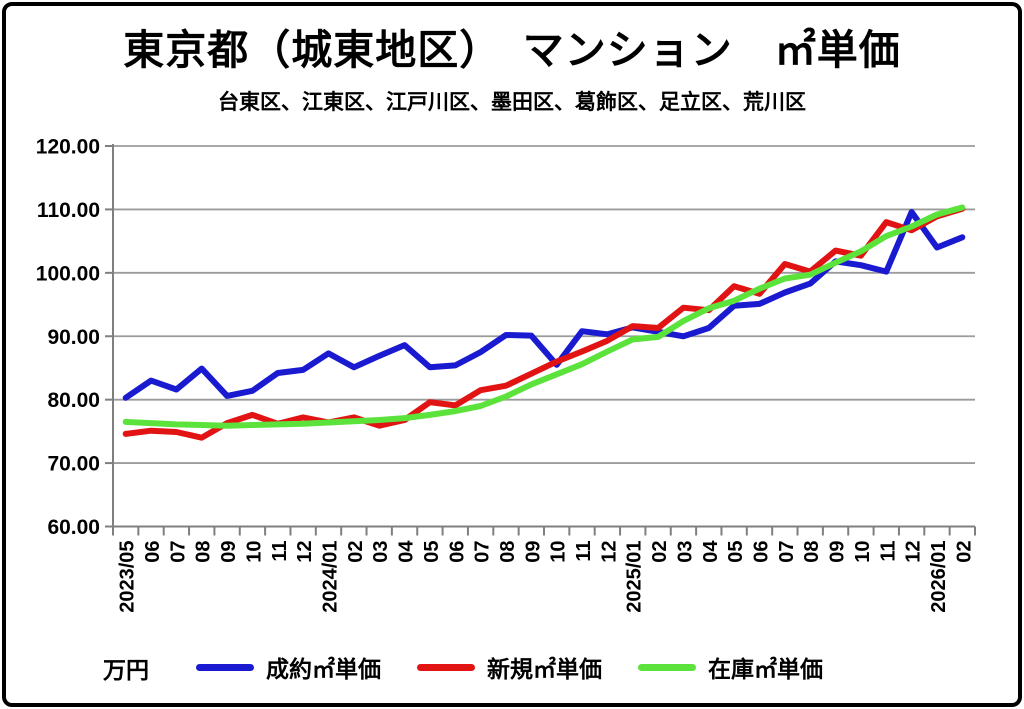 This screenshot has height=709, width=1024. What do you see at coordinates (73, 527) in the screenshot?
I see `y-tick-label: 60.00` at bounding box center [73, 527].